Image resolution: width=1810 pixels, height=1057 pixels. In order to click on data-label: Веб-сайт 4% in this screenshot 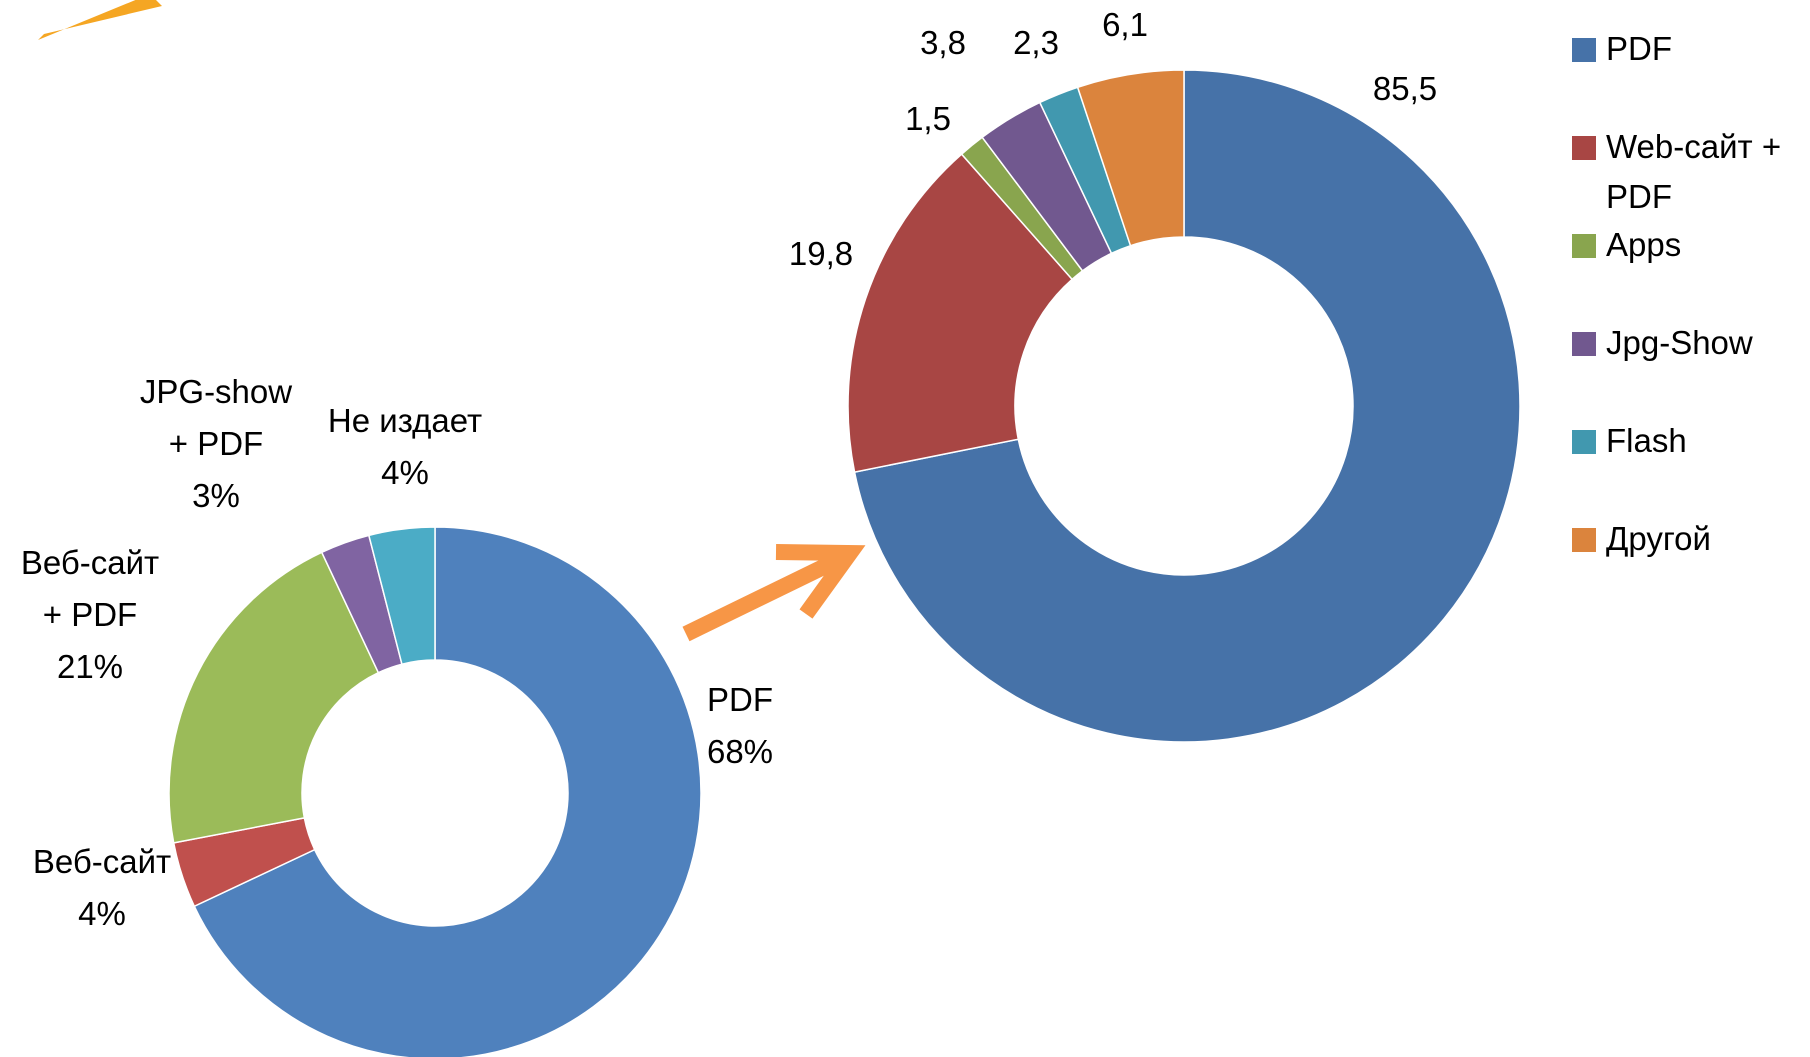, I will do `click(102, 888)`.